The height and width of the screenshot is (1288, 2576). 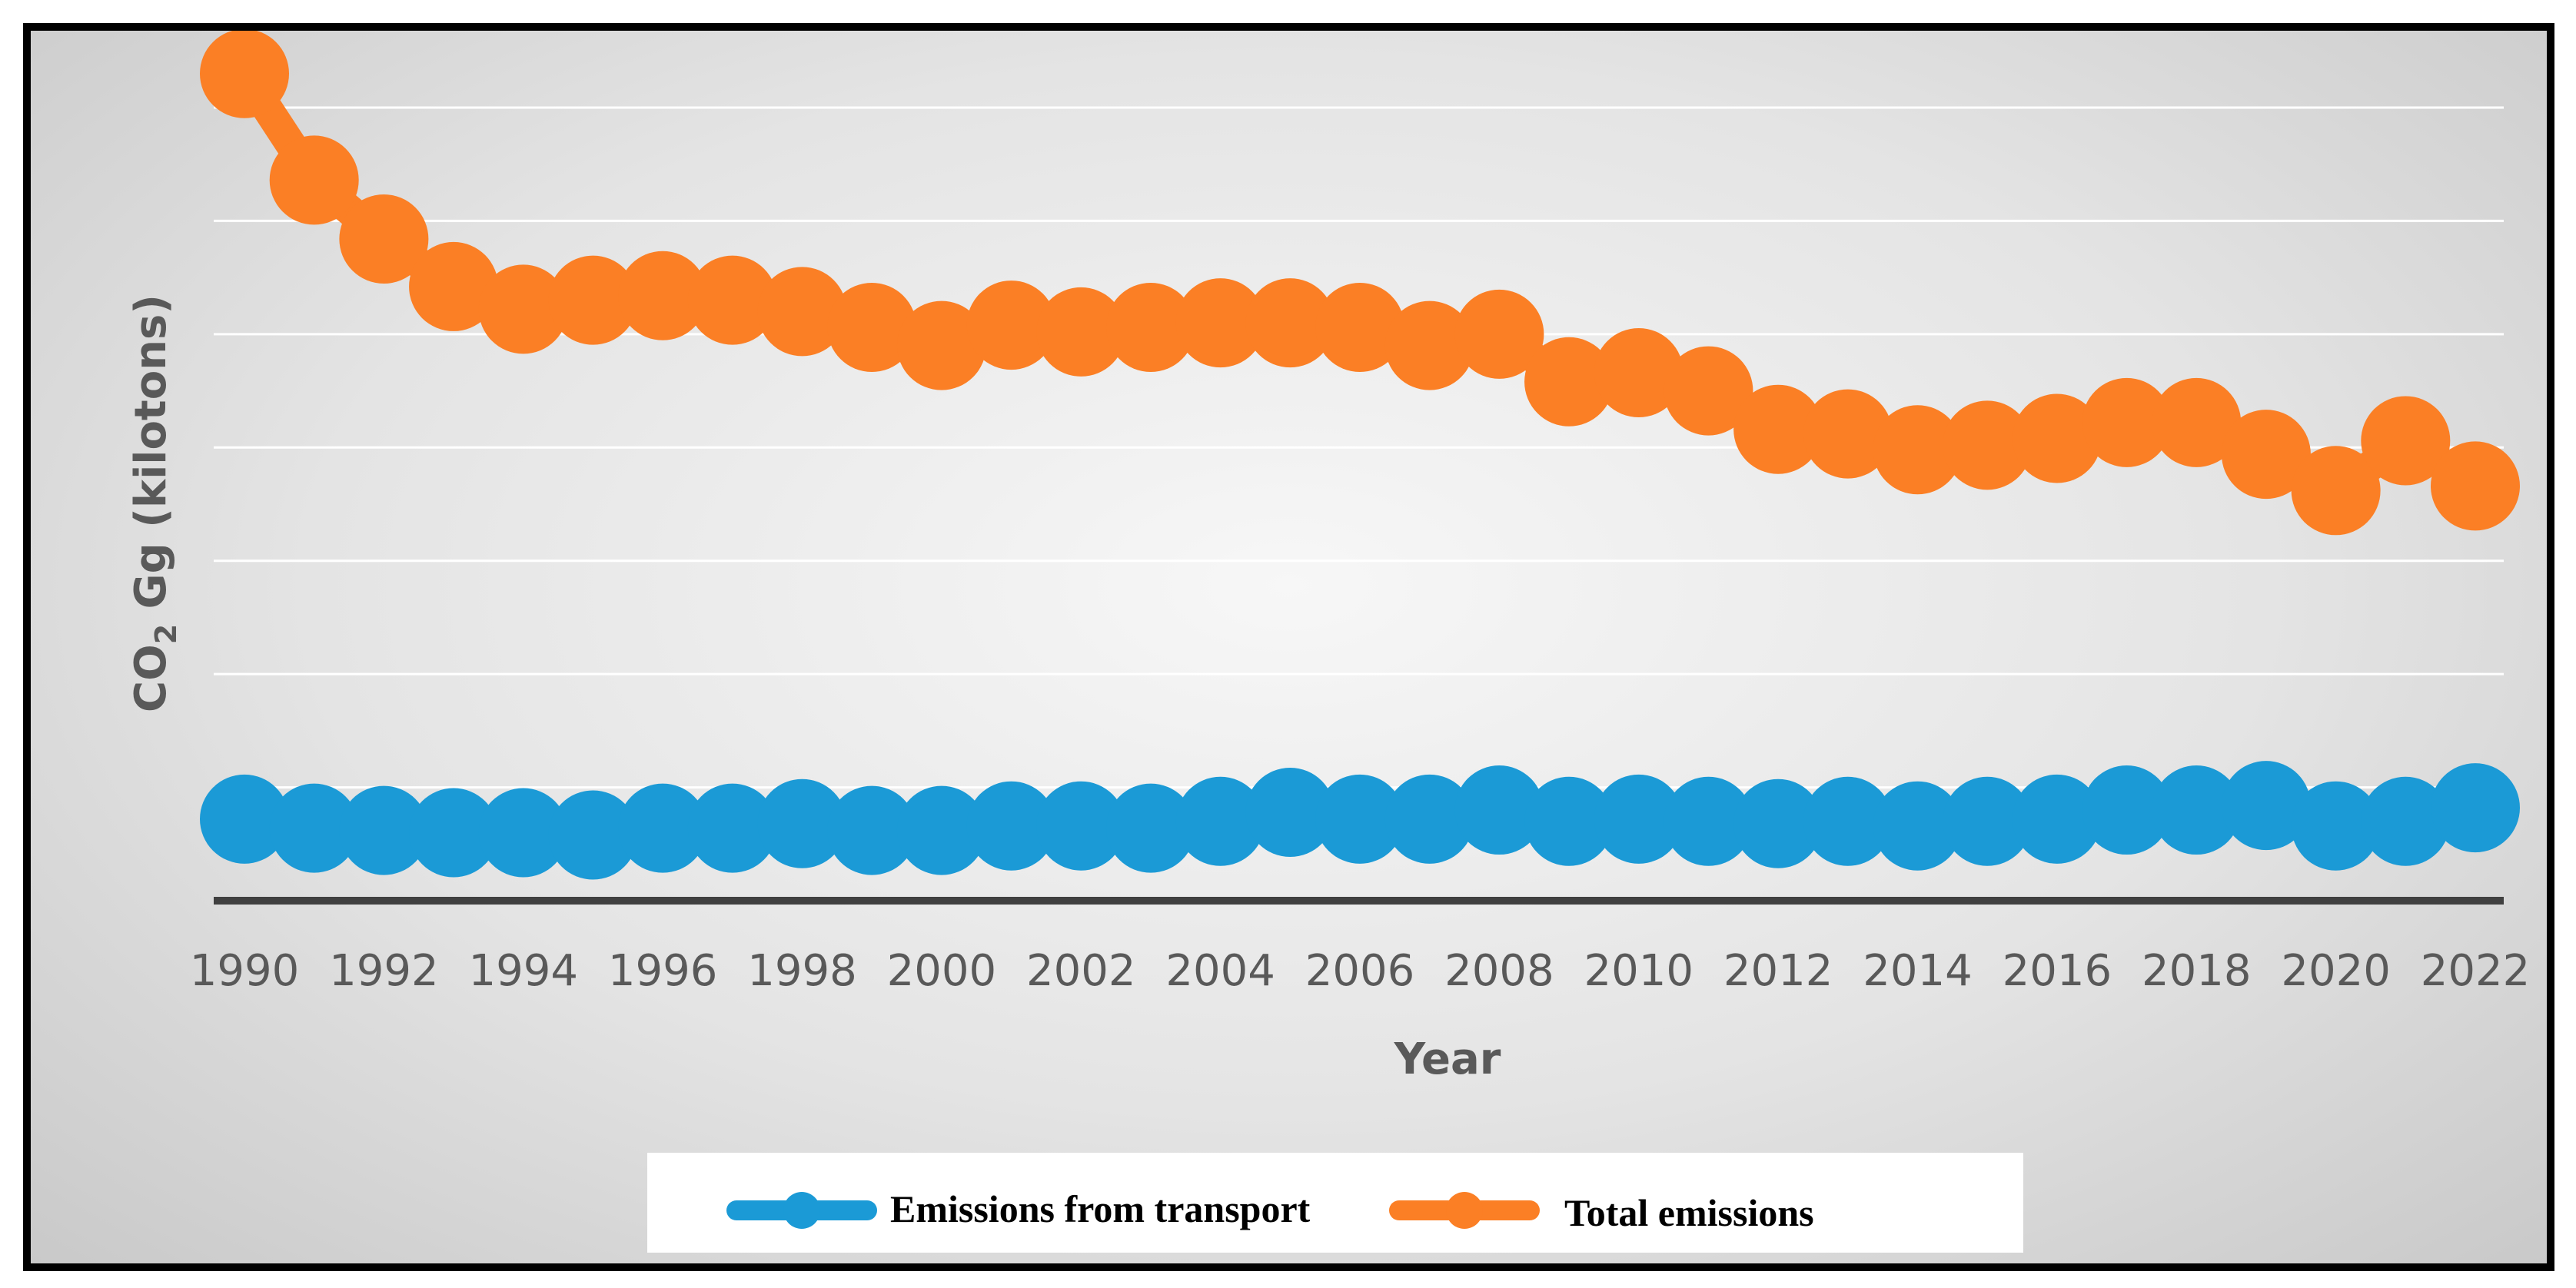 What do you see at coordinates (1918, 971) in the screenshot?
I see `x-tick-label-2014: 2014` at bounding box center [1918, 971].